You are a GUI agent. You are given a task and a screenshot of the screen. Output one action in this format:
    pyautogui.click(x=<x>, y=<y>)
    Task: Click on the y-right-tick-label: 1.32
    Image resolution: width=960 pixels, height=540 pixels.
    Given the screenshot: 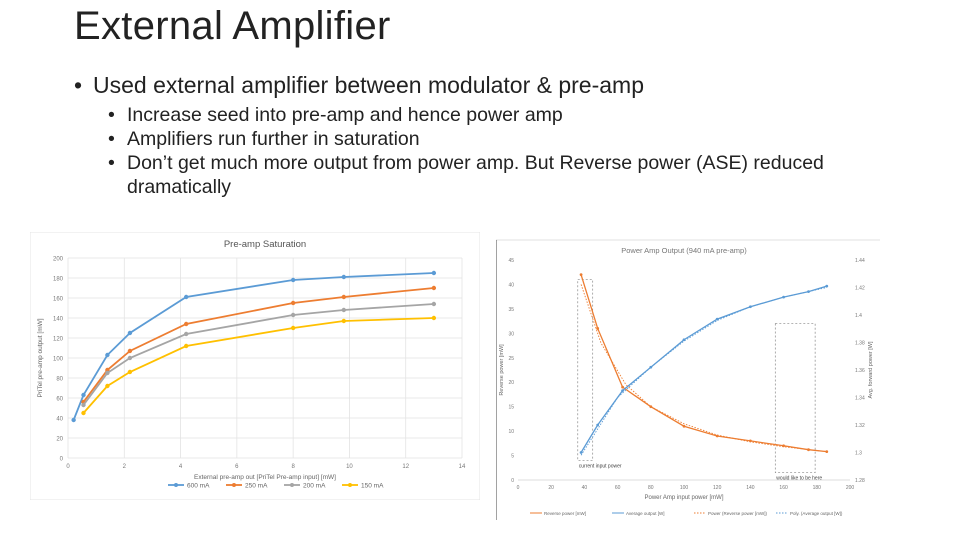 What is the action you would take?
    pyautogui.click(x=860, y=426)
    